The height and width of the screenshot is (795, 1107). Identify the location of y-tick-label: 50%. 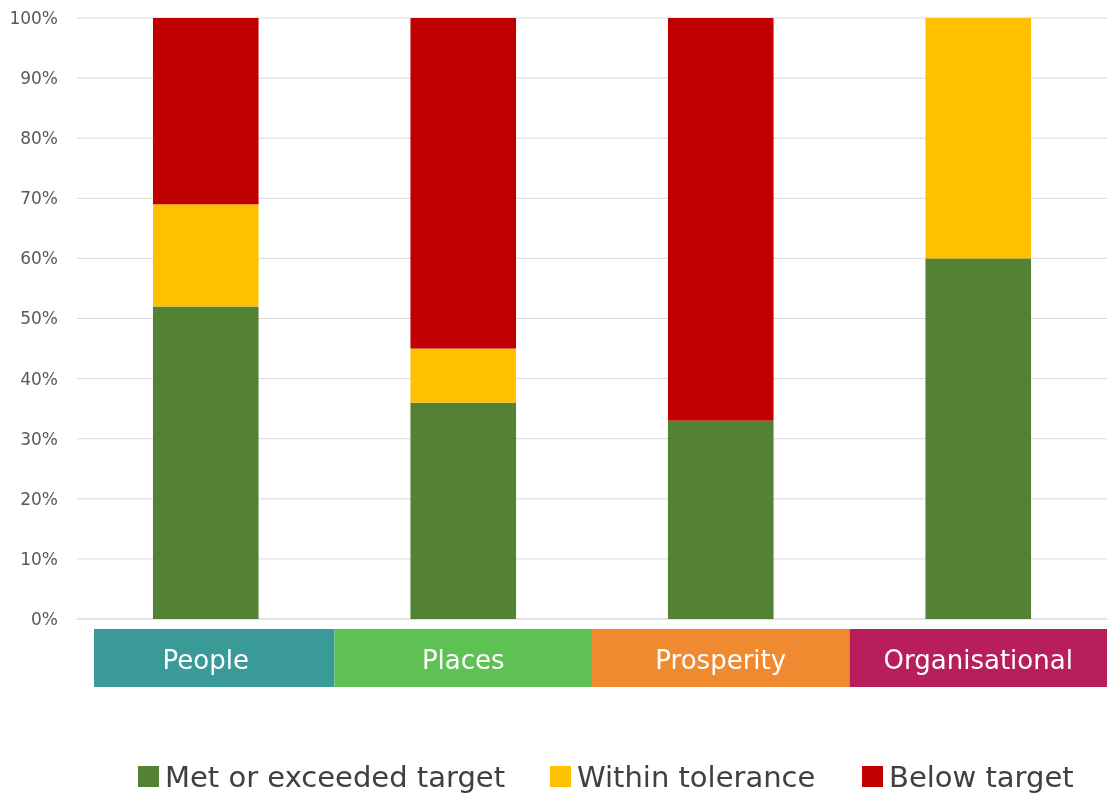
(39, 318).